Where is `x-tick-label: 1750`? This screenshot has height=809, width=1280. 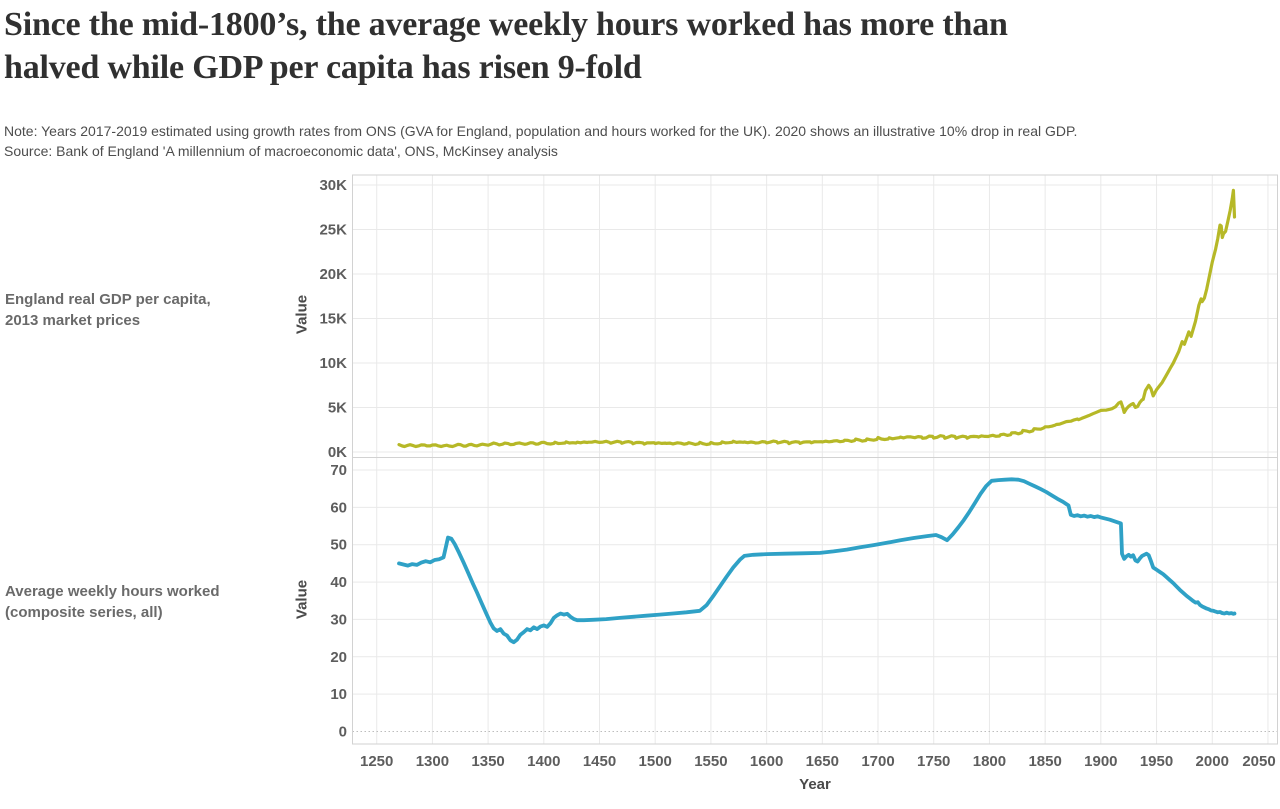 x-tick-label: 1750 is located at coordinates (933, 761).